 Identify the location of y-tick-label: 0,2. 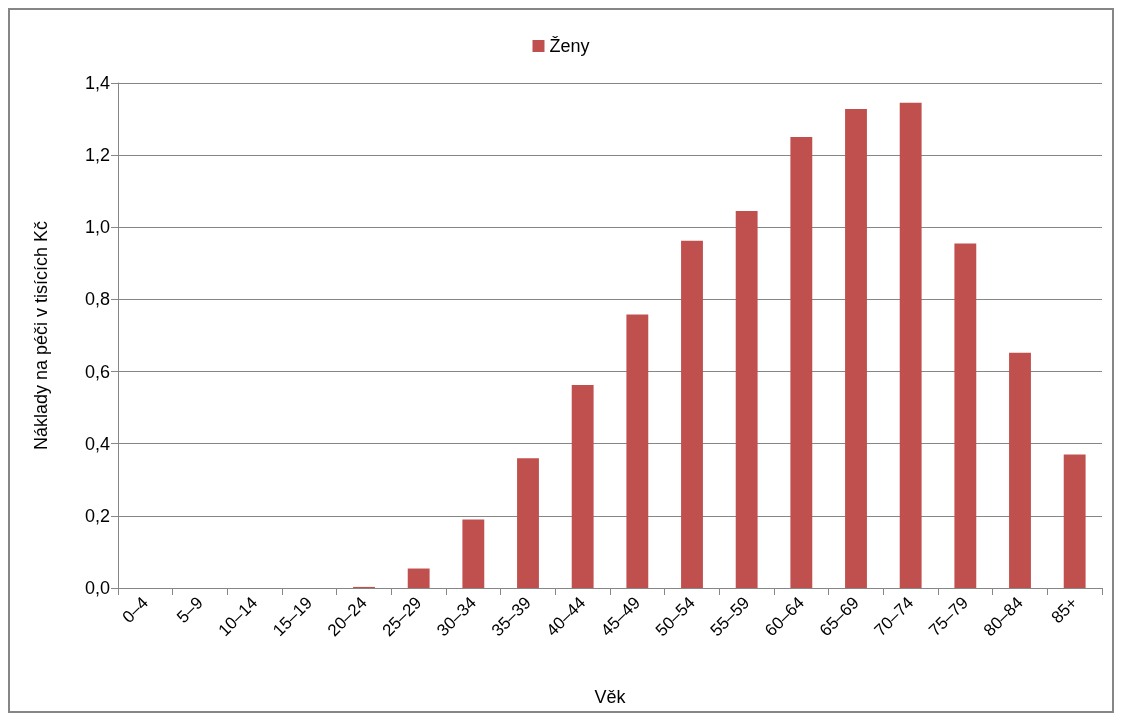
(97, 515).